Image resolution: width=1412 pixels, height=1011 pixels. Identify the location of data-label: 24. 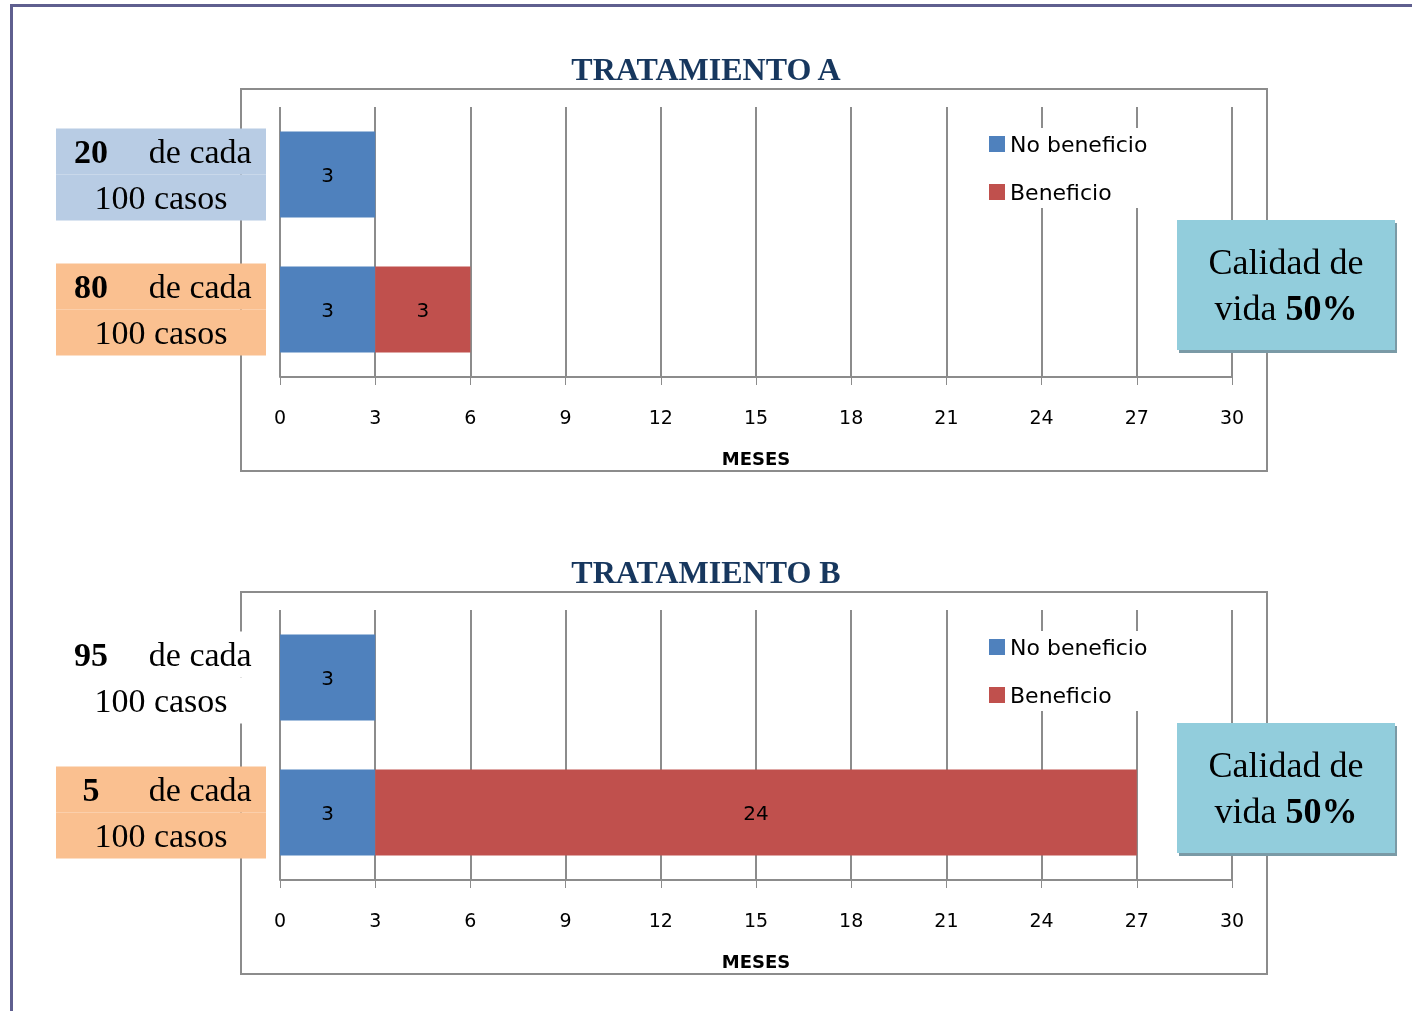
(756, 812).